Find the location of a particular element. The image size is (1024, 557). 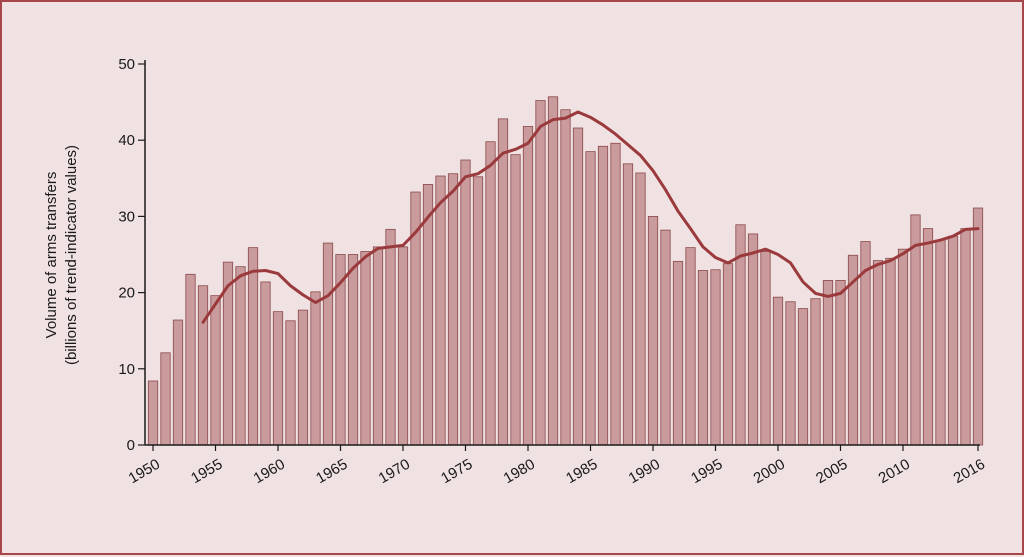

bar-1987 is located at coordinates (615, 294).